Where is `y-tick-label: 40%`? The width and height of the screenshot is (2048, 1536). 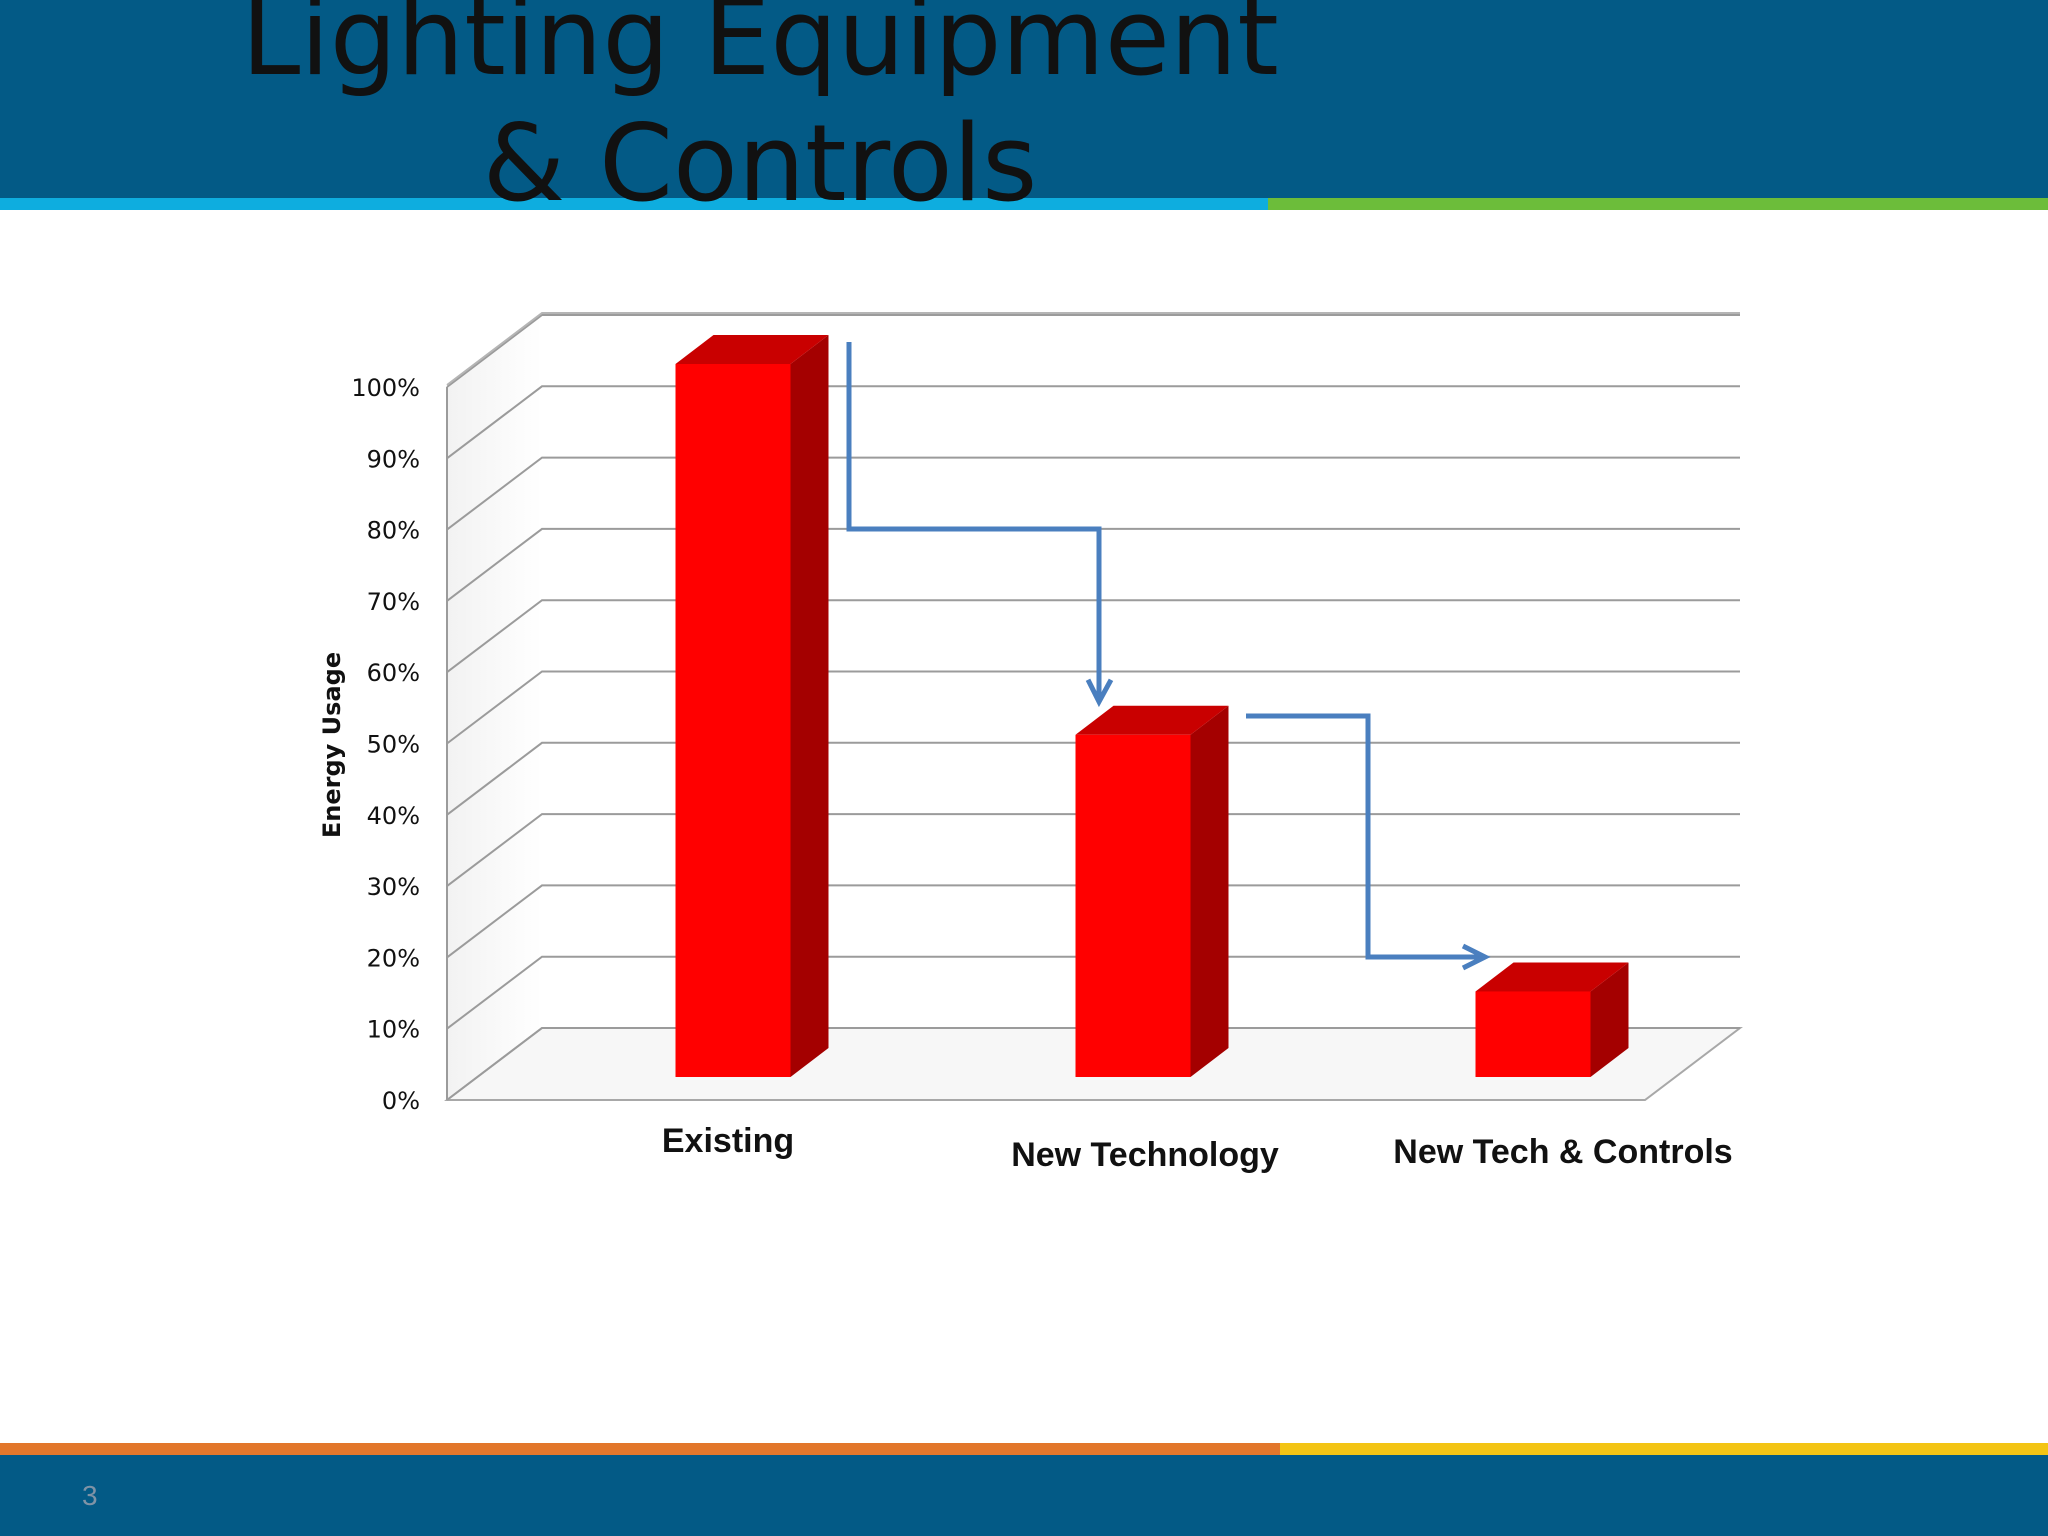 y-tick-label: 40% is located at coordinates (393, 816).